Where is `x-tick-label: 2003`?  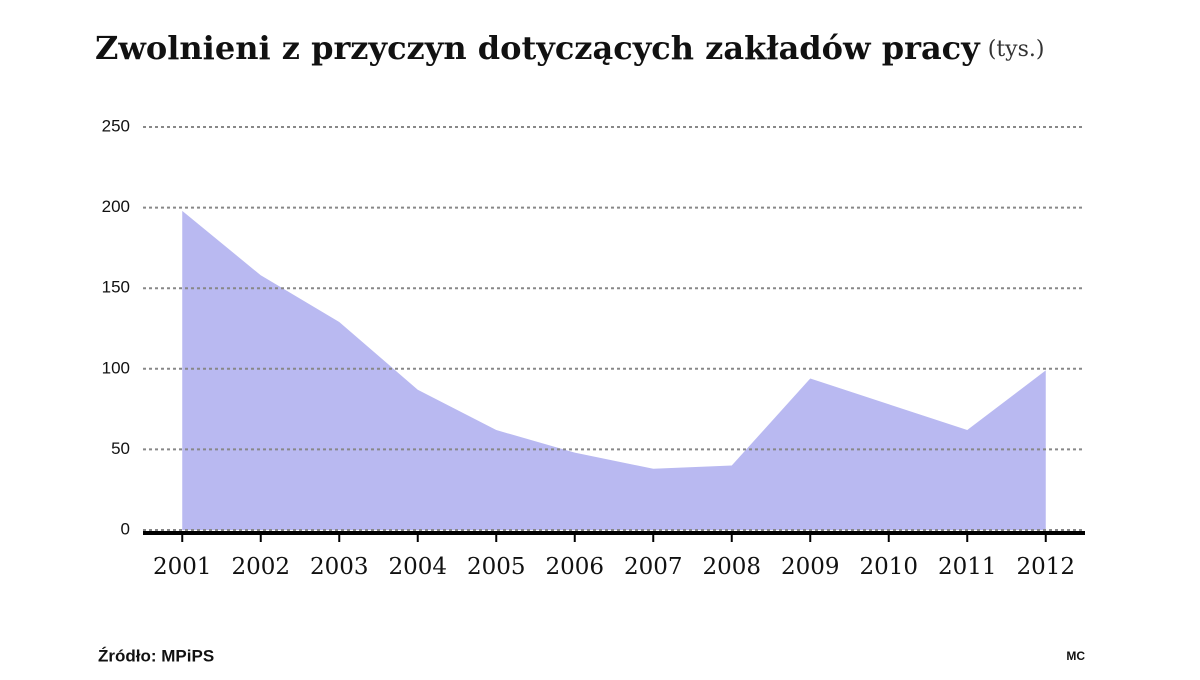
x-tick-label: 2003 is located at coordinates (339, 567).